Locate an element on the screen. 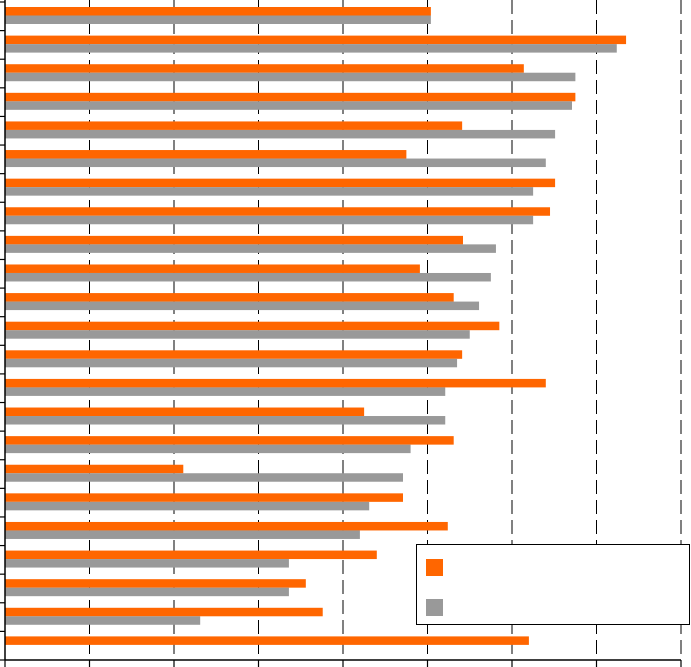 This screenshot has width=691, height=667. legend-box is located at coordinates (553, 584).